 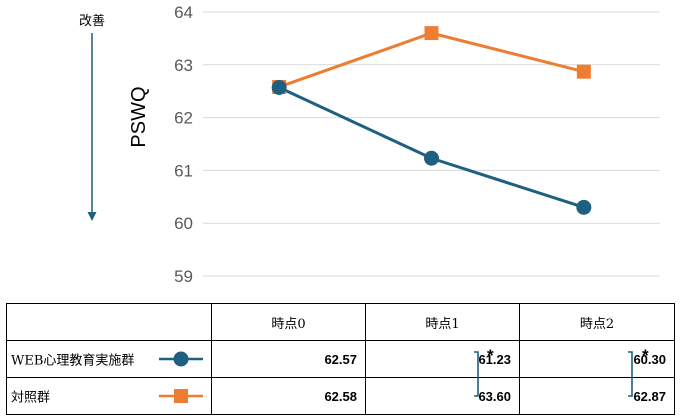 I want to click on y-axis-ticks: 59 60 61 62 63 64, so click(x=183, y=144).